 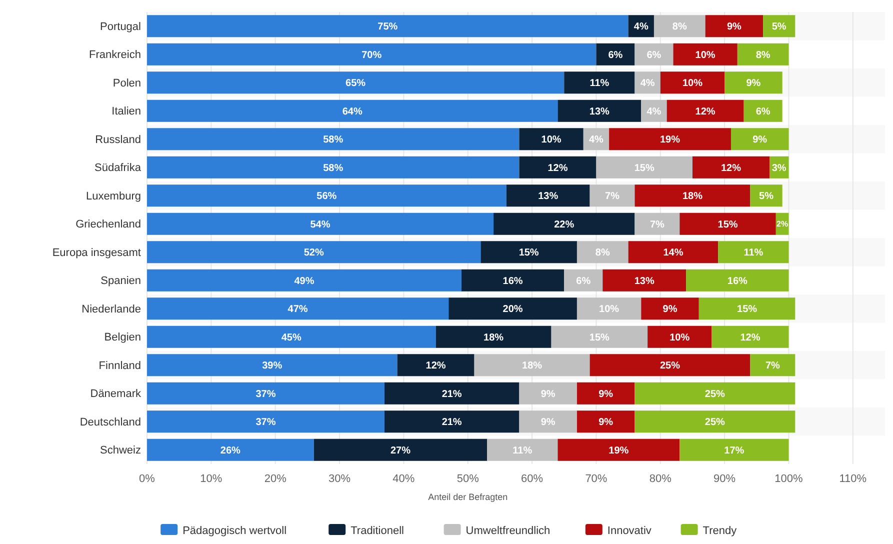 I want to click on y-tick-label: Europa insgesamt, so click(x=96, y=252).